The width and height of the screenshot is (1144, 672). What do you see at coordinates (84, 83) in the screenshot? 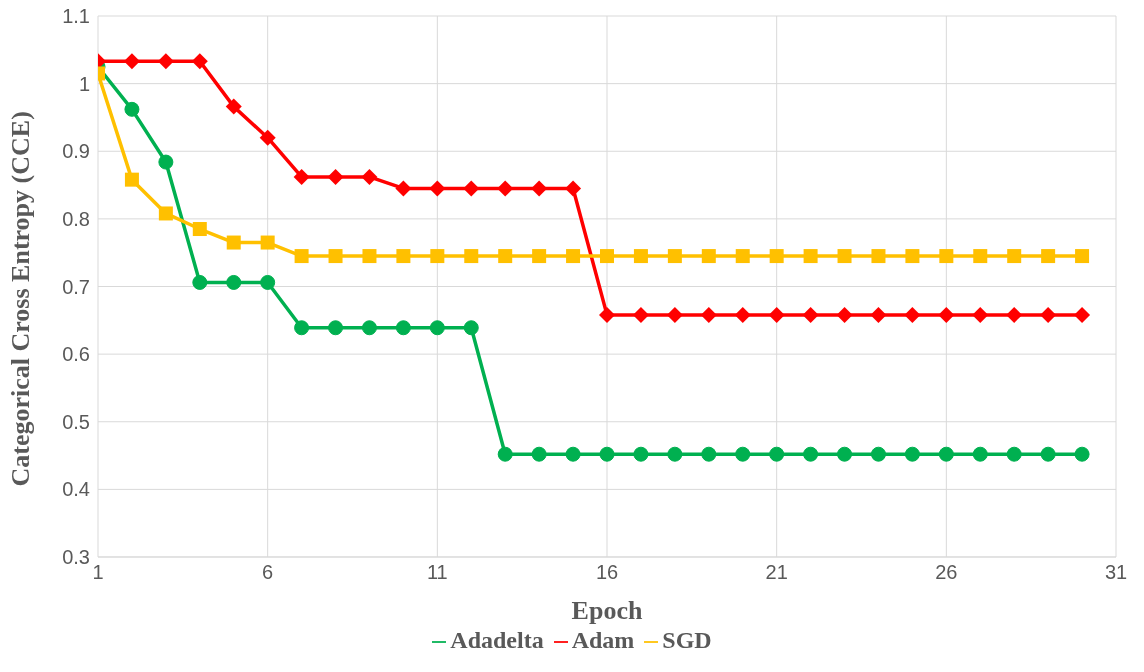
I see `y-tick-label: 1` at bounding box center [84, 83].